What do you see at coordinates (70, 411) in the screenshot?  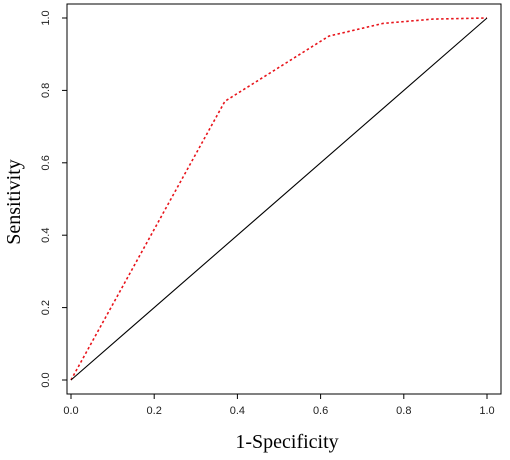 I see `x-tick-label: 0.0` at bounding box center [70, 411].